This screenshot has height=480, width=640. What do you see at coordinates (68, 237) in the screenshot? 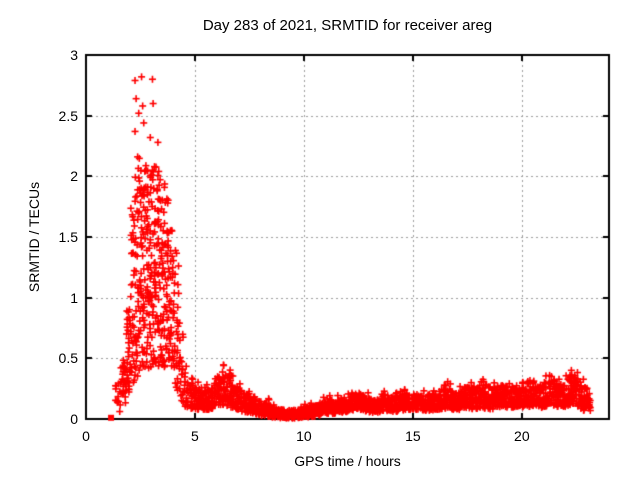
I see `y-tick-label: 1.5` at bounding box center [68, 237].